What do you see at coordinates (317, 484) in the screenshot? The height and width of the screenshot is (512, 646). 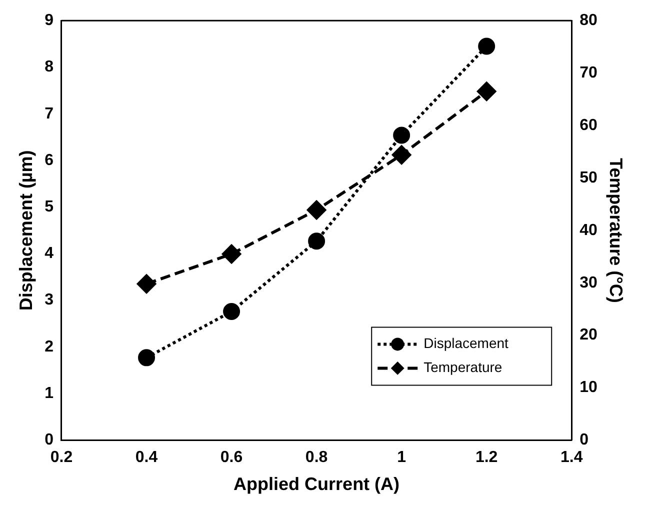 I see `x-axis-title: Applied Current (A)` at bounding box center [317, 484].